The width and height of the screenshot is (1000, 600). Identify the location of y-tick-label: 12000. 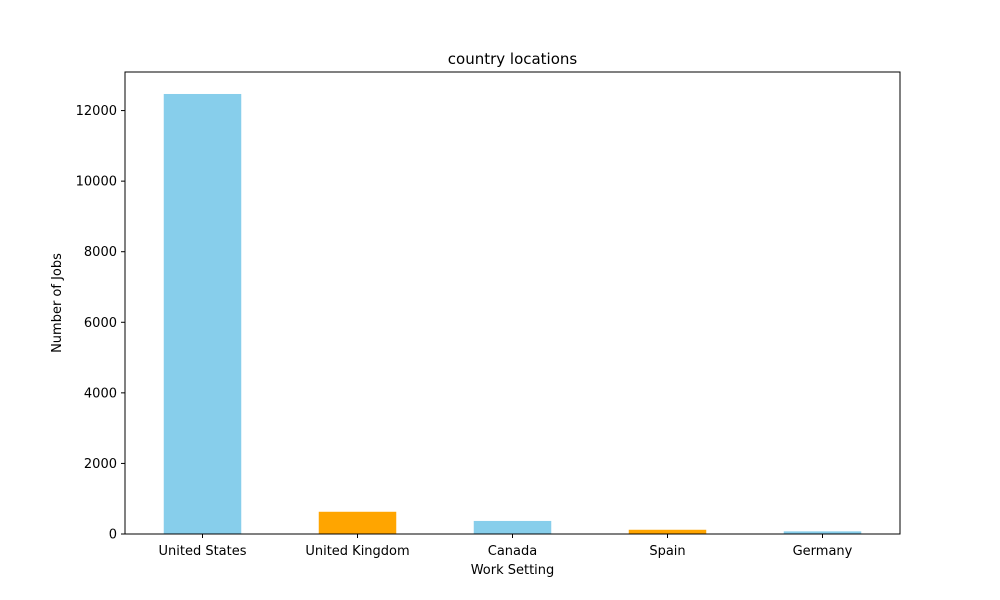
(96, 111).